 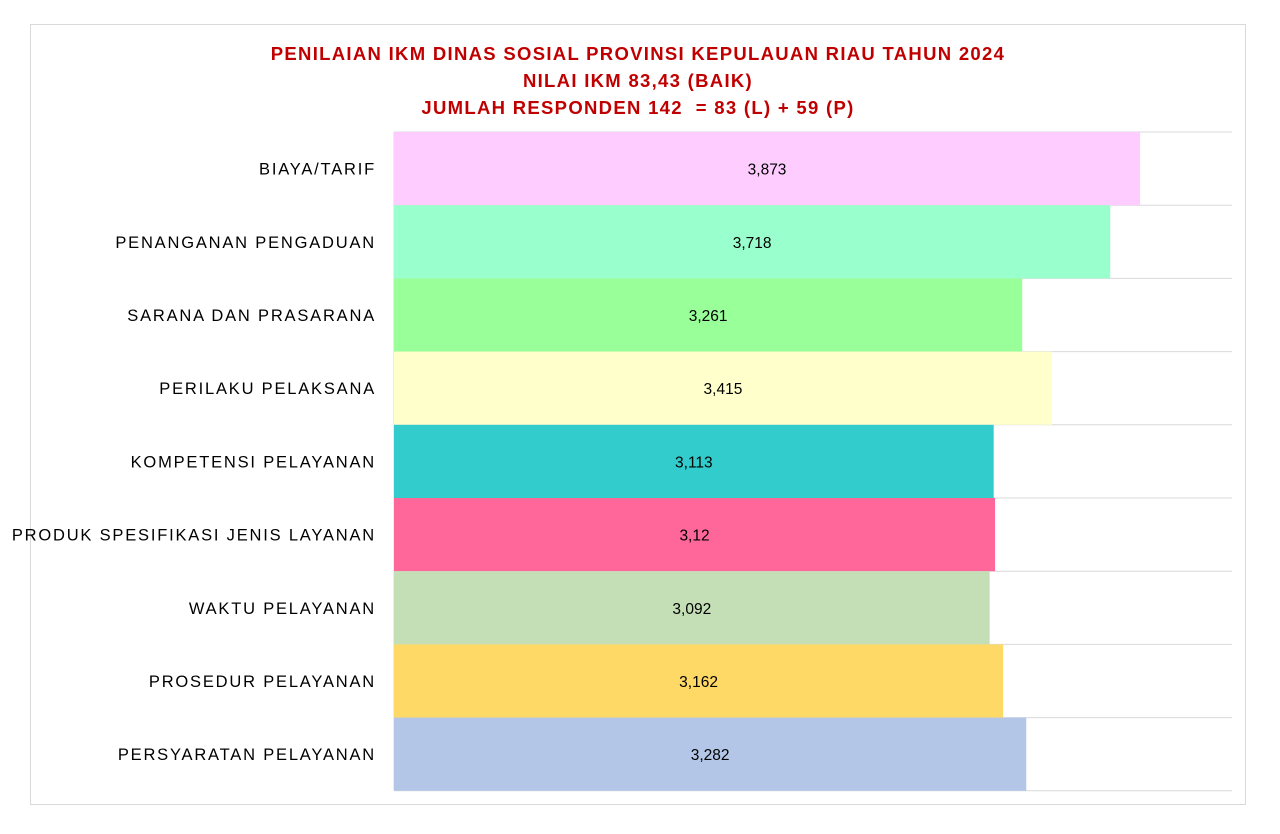 I want to click on bar-value-label: 3,162, so click(x=698, y=682).